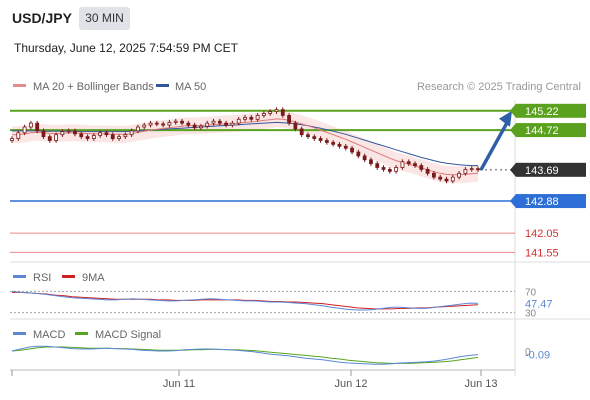 The height and width of the screenshot is (400, 590). What do you see at coordinates (513, 110) in the screenshot?
I see `price-tag-pointer-145.22` at bounding box center [513, 110].